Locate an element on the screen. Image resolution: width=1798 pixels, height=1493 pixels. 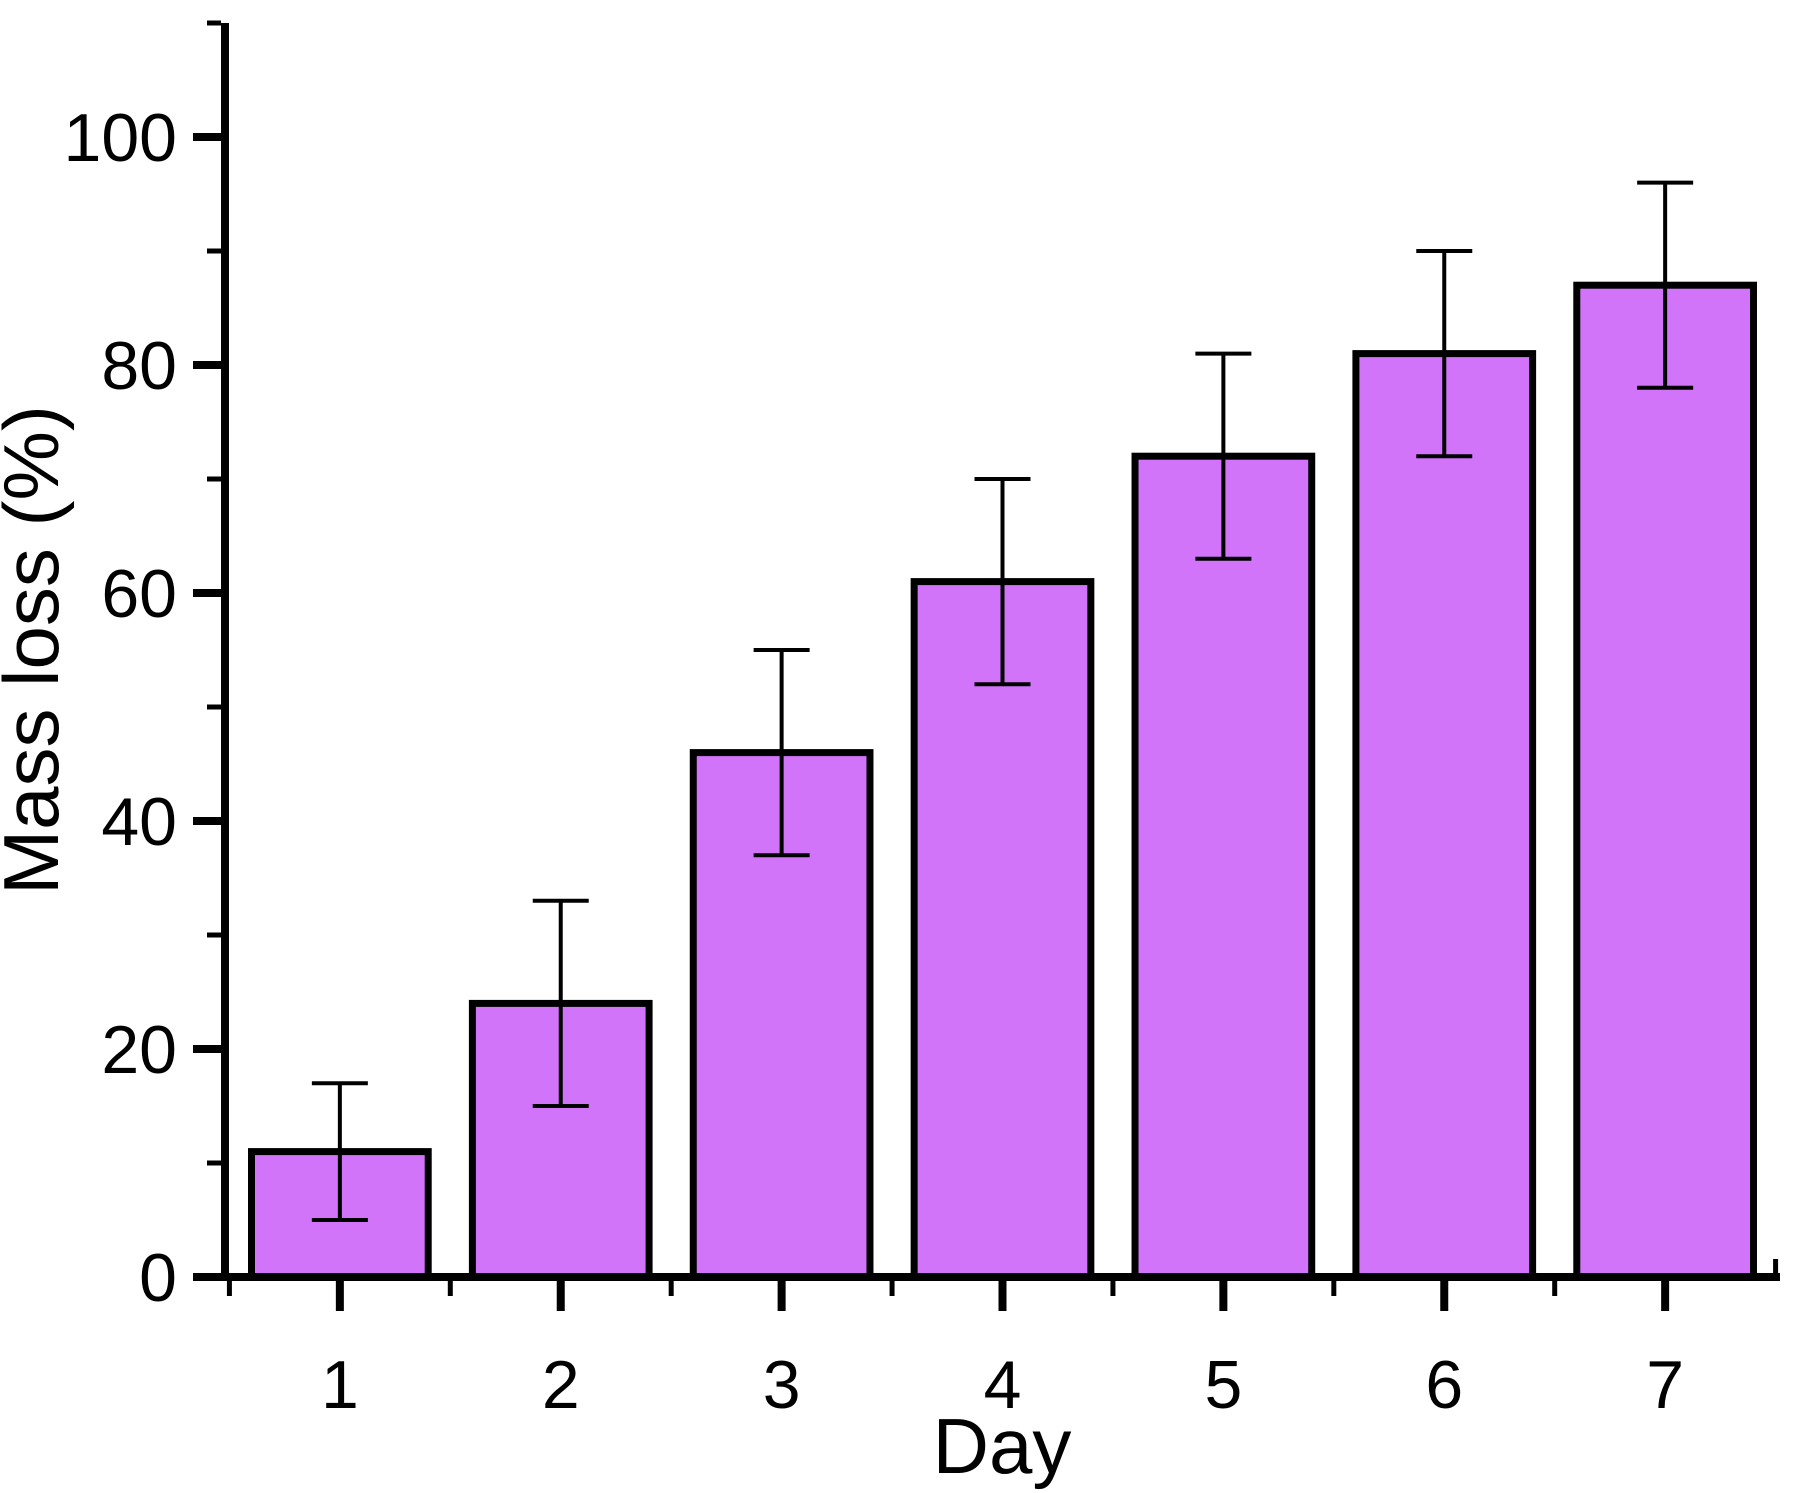
y-tick-label-40: 40 is located at coordinates (139, 822).